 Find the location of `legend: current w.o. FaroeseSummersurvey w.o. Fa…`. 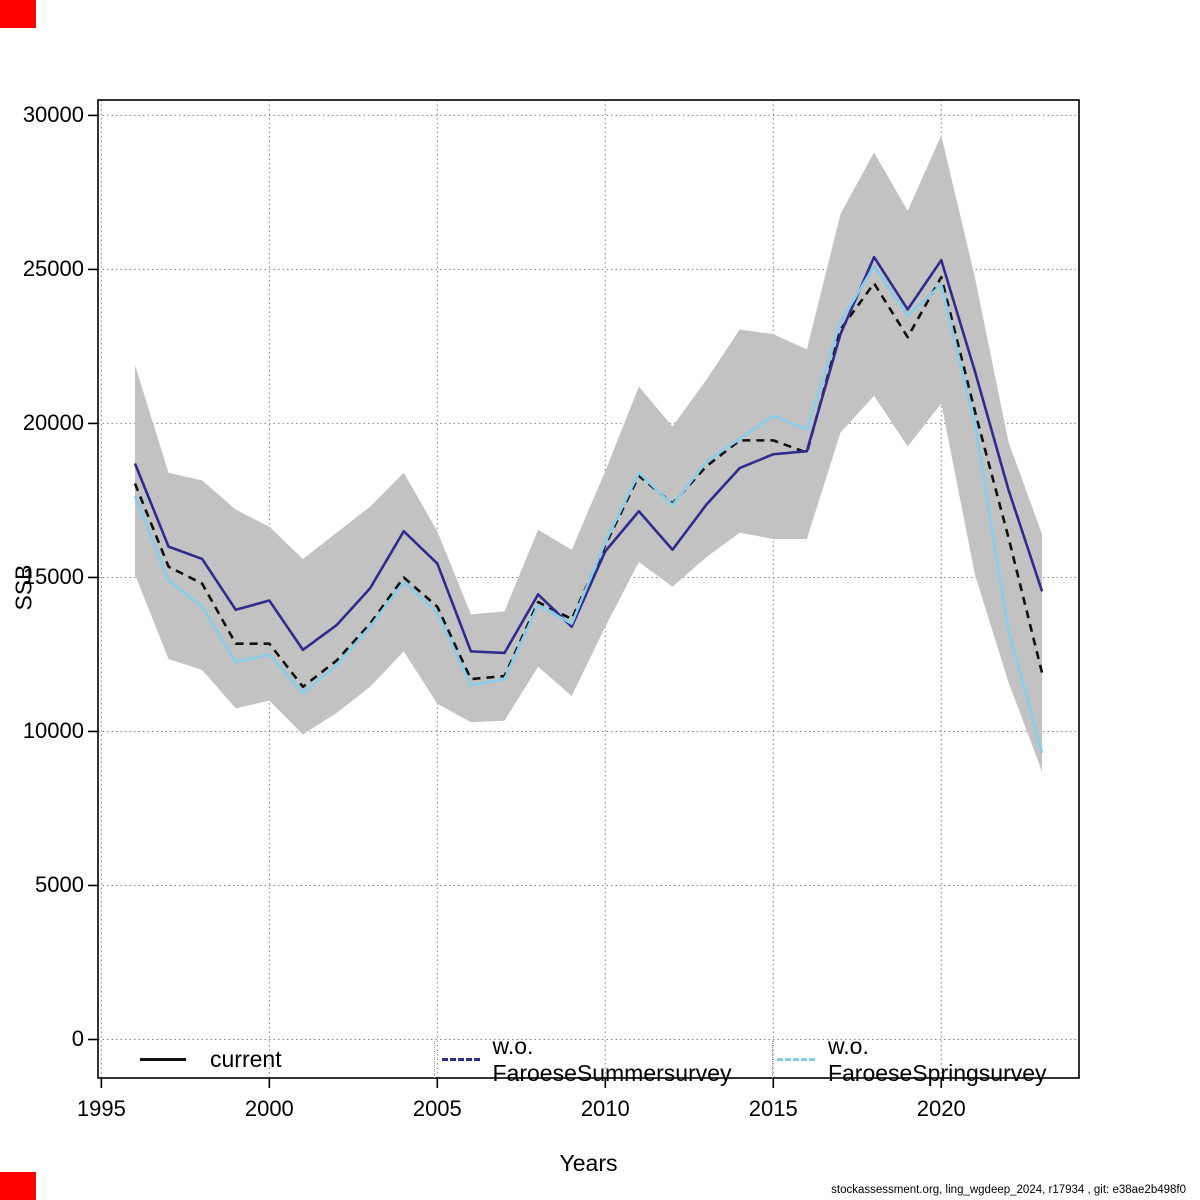

legend: current w.o. FaroeseSummersurvey w.o. Fa… is located at coordinates (588, 1059).